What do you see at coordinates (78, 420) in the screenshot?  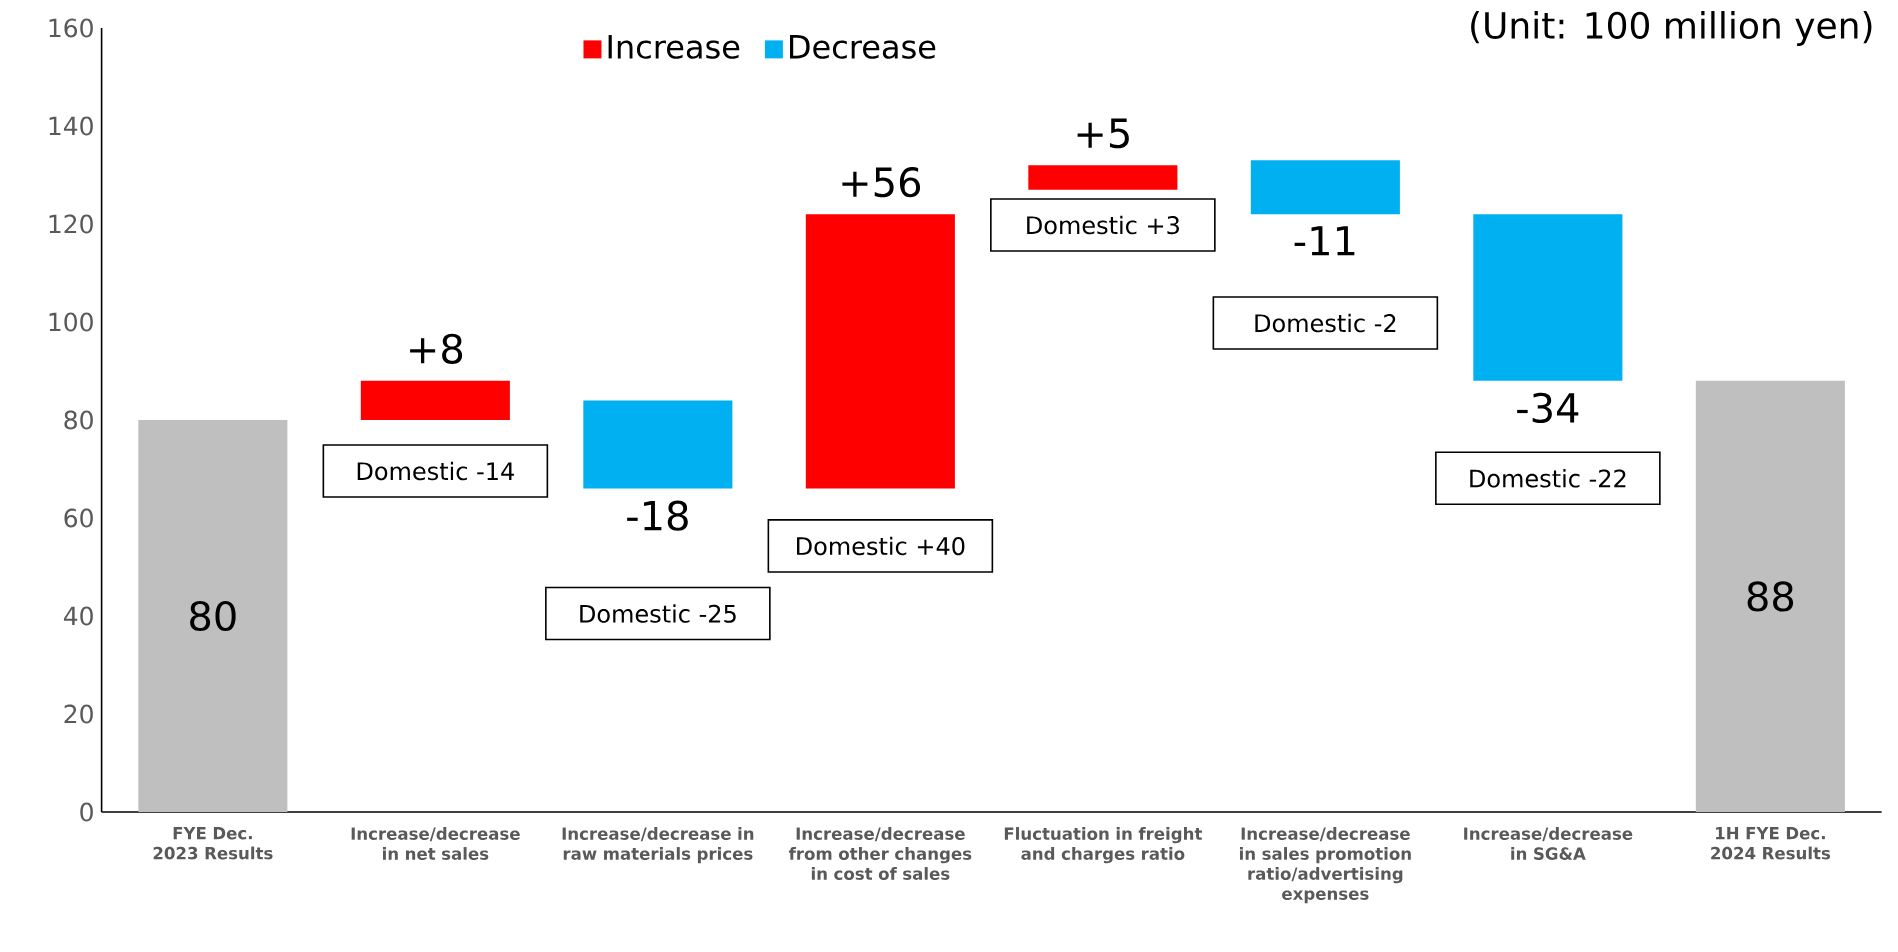 I see `y-tick-label: 80` at bounding box center [78, 420].